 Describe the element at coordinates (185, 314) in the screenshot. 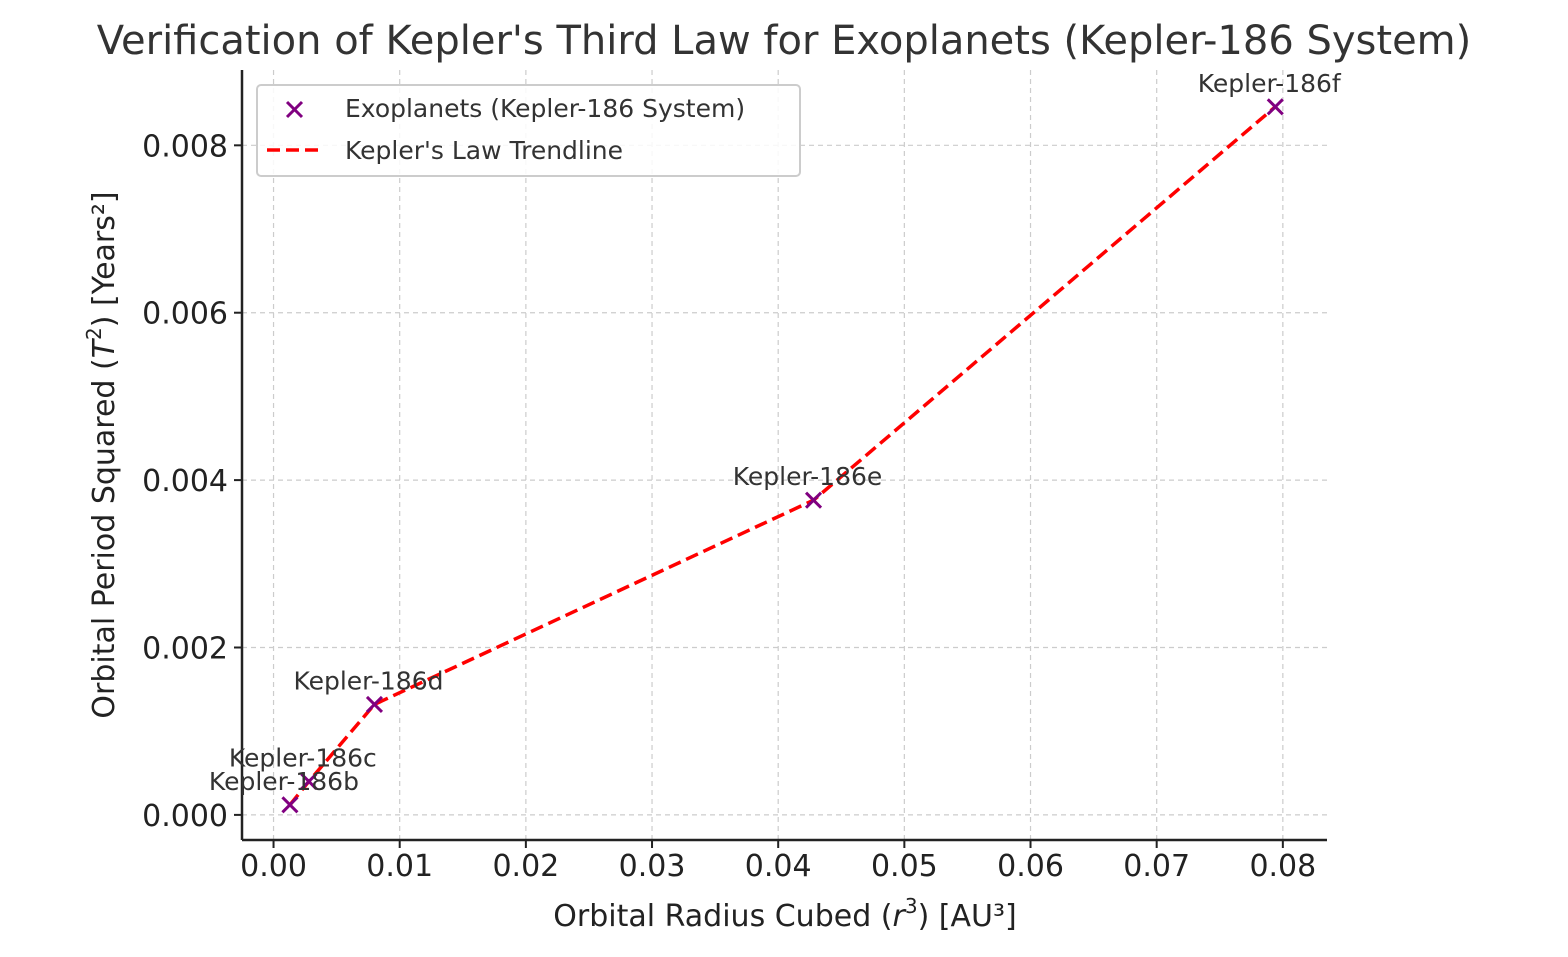

I see `y-tick-label: 0.006` at that location.